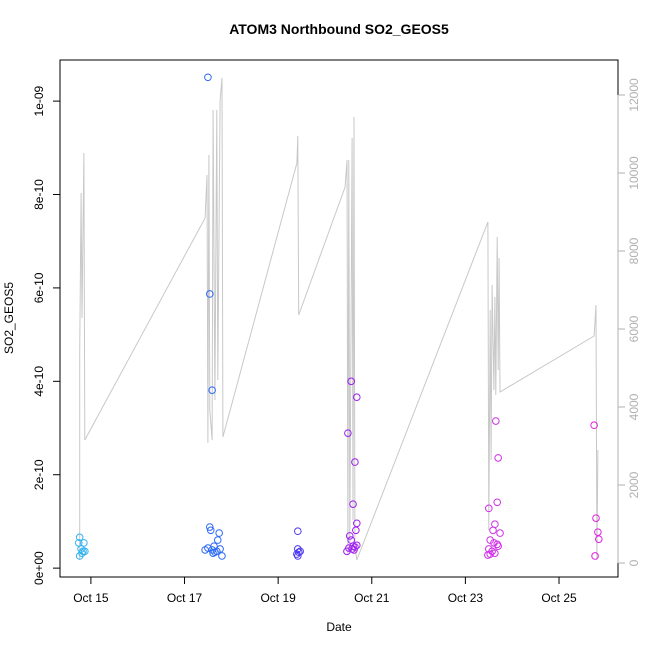 This screenshot has height=655, width=650. Describe the element at coordinates (9, 318) in the screenshot. I see `y-axis-label: SO2_GEOS5` at that location.